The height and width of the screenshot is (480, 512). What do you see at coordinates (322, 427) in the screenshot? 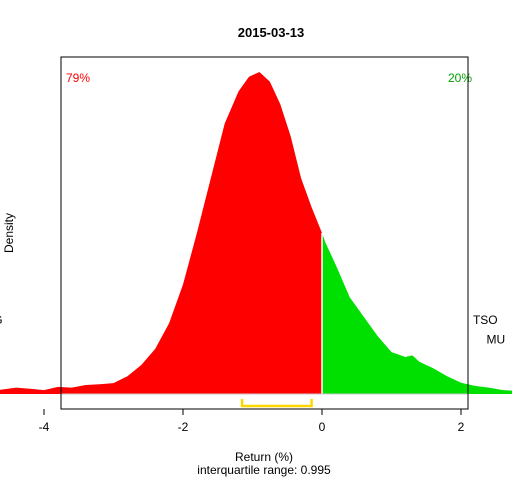
I see `x-tick-label: 0` at bounding box center [322, 427].